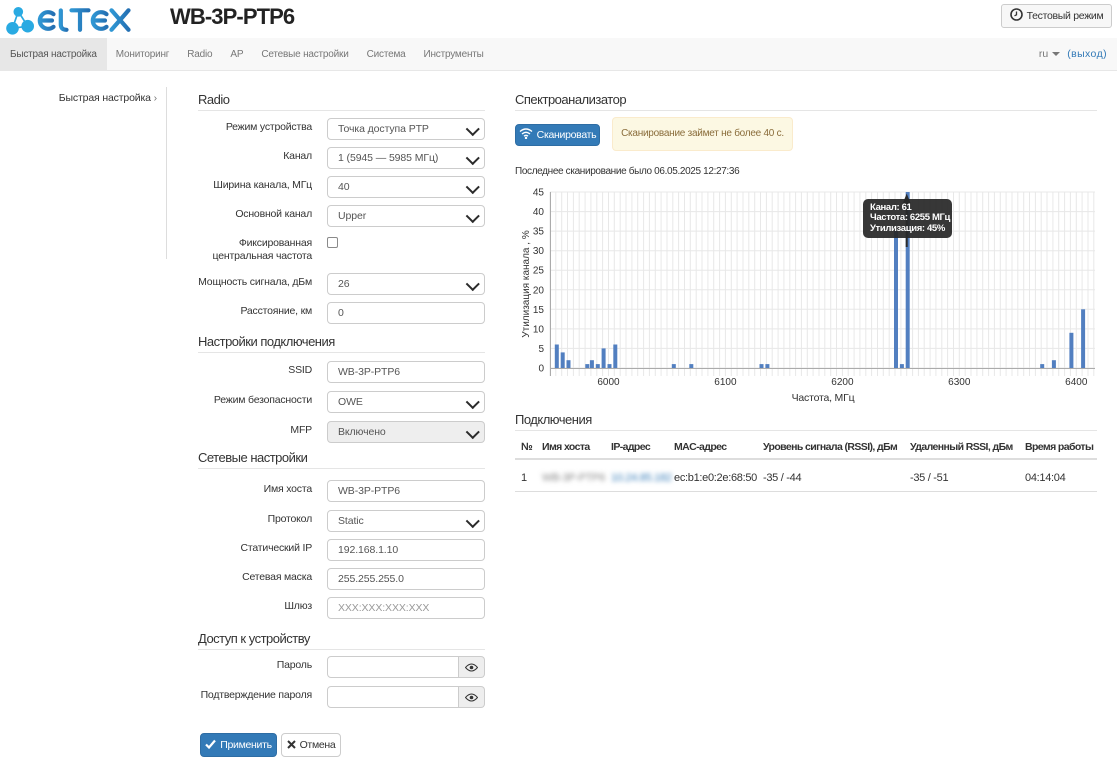 This screenshot has height=761, width=1117. Describe the element at coordinates (959, 382) in the screenshot. I see `svg-text: 6300` at that location.